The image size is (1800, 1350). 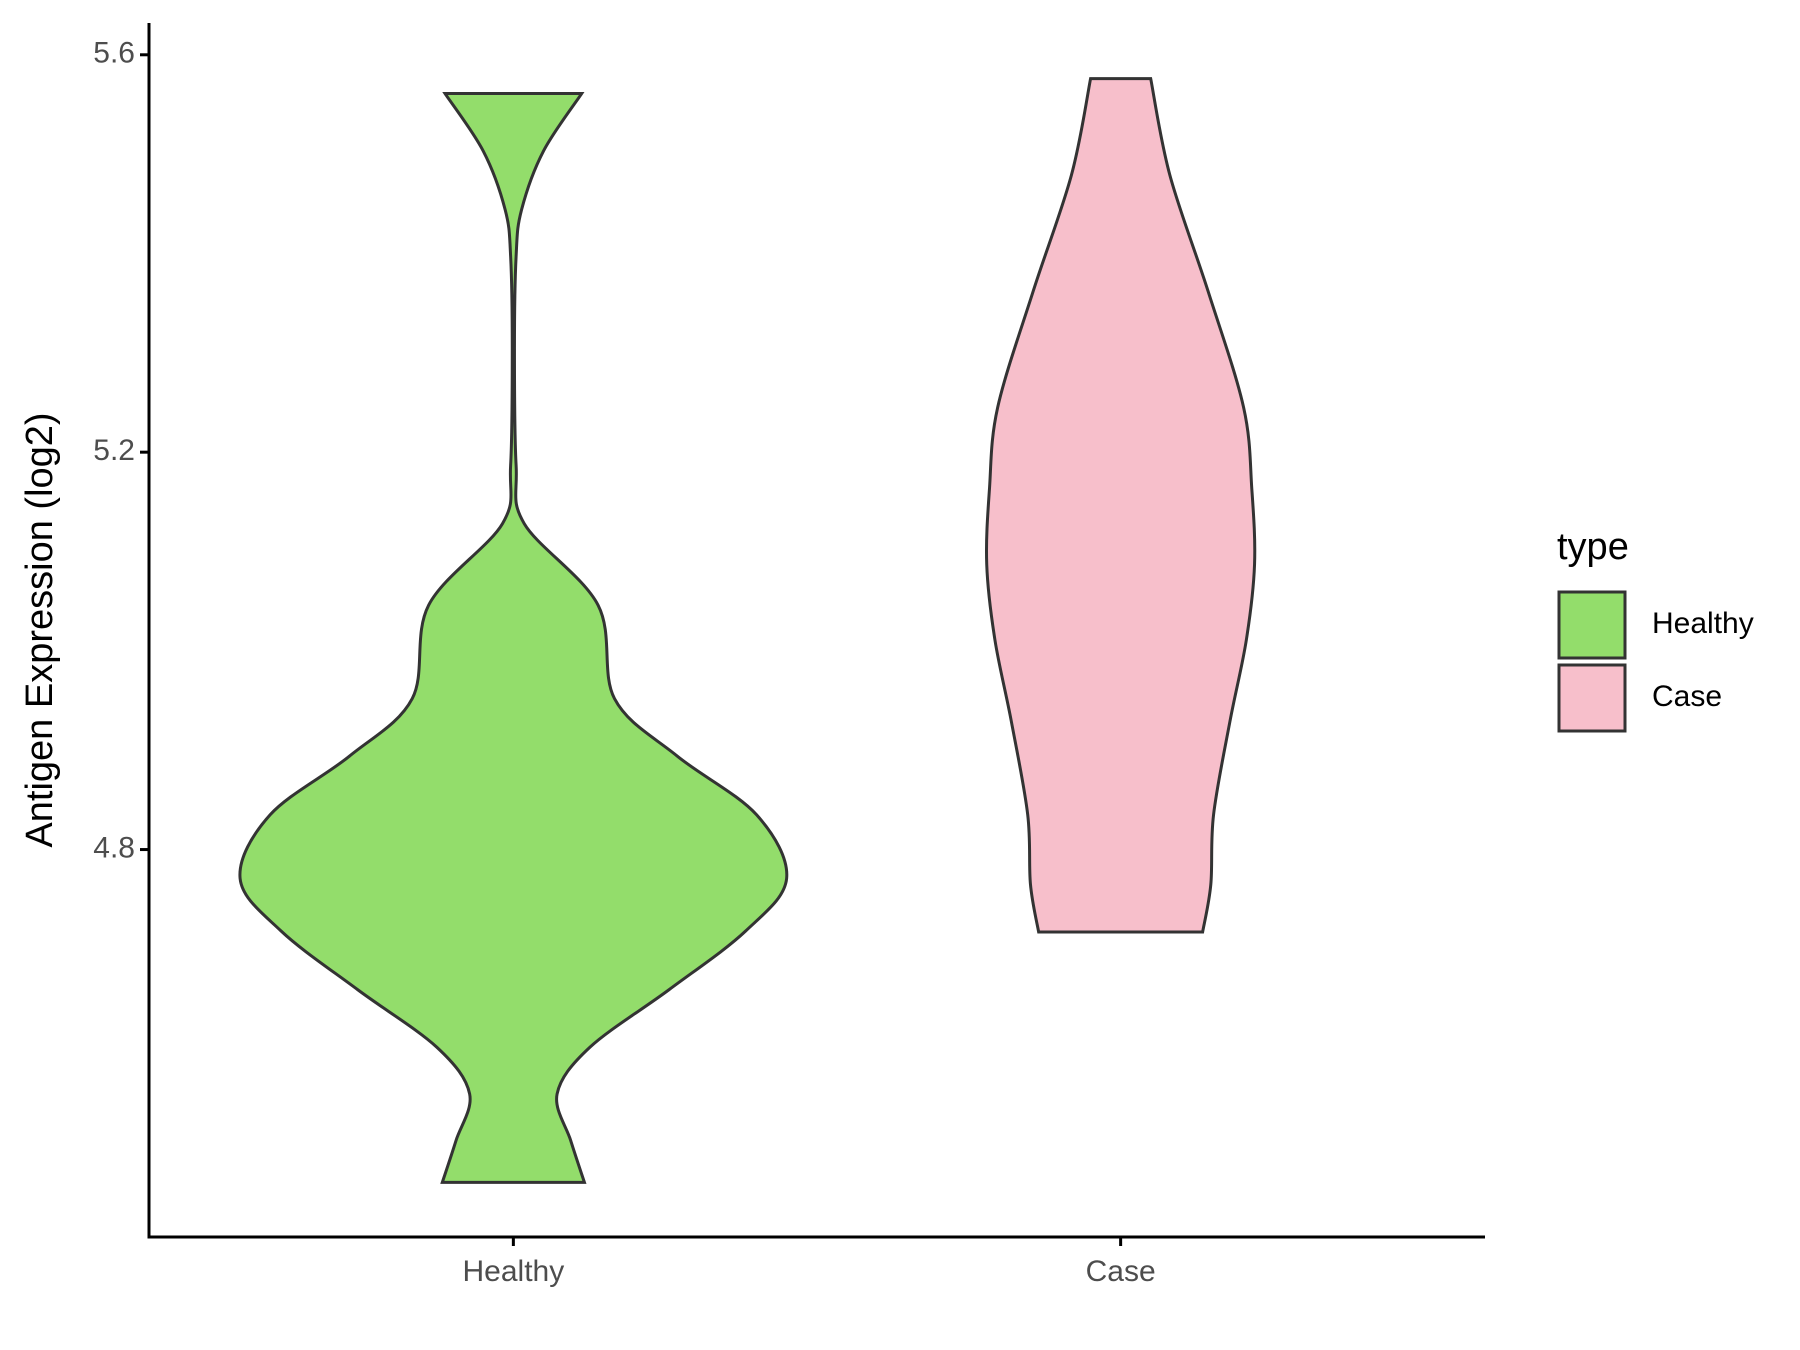 I want to click on y-tick-label: 5.2, so click(x=114, y=450).